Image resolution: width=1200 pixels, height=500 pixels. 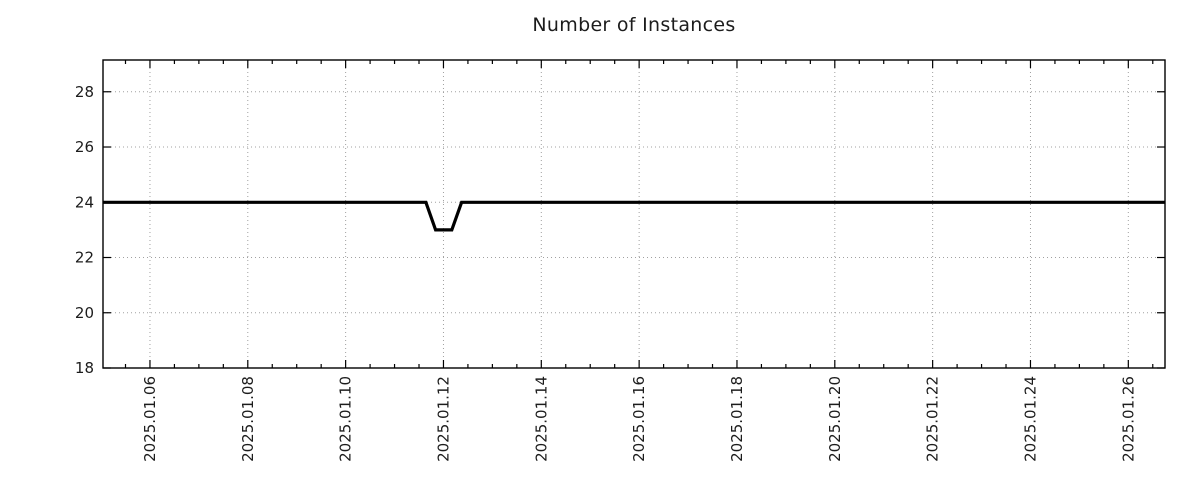 What do you see at coordinates (737, 419) in the screenshot?
I see `x-axis-tick-label: 2025.01.18` at bounding box center [737, 419].